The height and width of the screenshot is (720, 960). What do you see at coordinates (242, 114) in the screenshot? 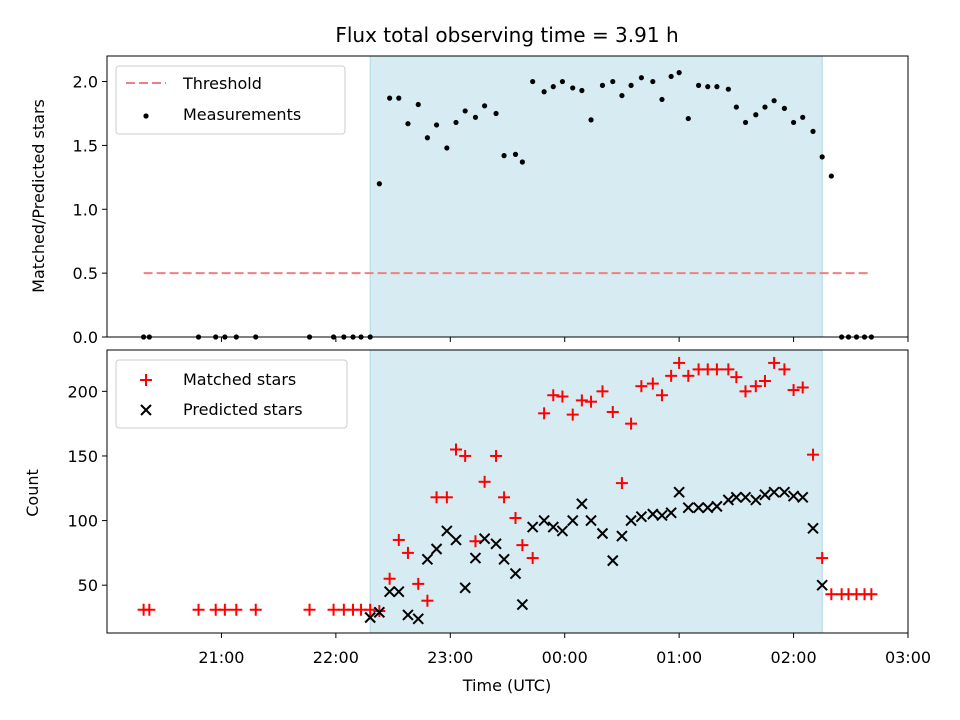
I see `measurements-legend-label: Measurements` at bounding box center [242, 114].